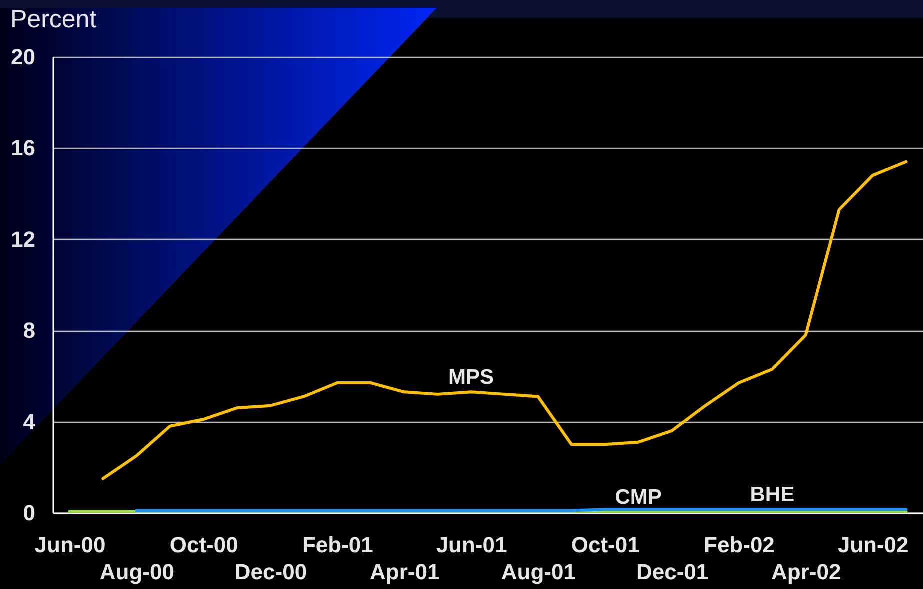 This screenshot has height=589, width=923. I want to click on x-tick-label: Oct-01, so click(605, 545).